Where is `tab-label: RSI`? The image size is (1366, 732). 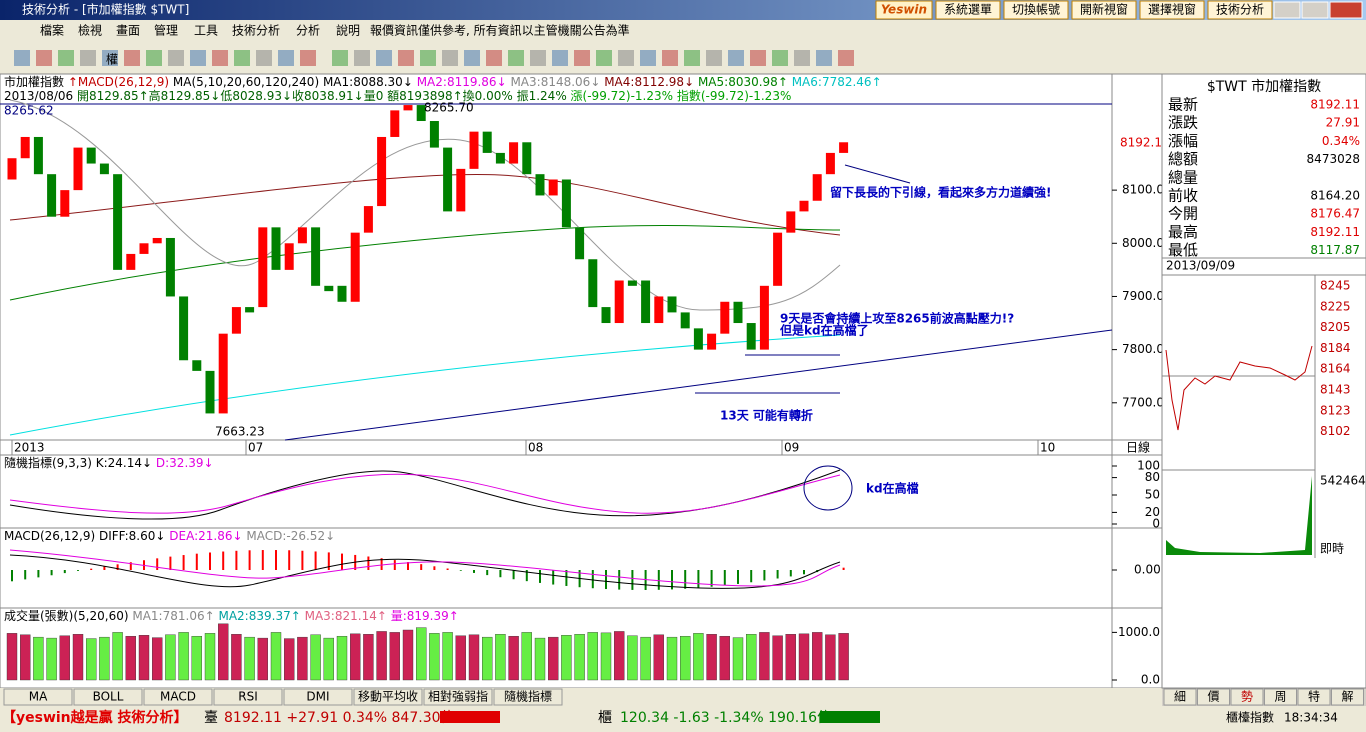
tab-label: RSI is located at coordinates (248, 697).